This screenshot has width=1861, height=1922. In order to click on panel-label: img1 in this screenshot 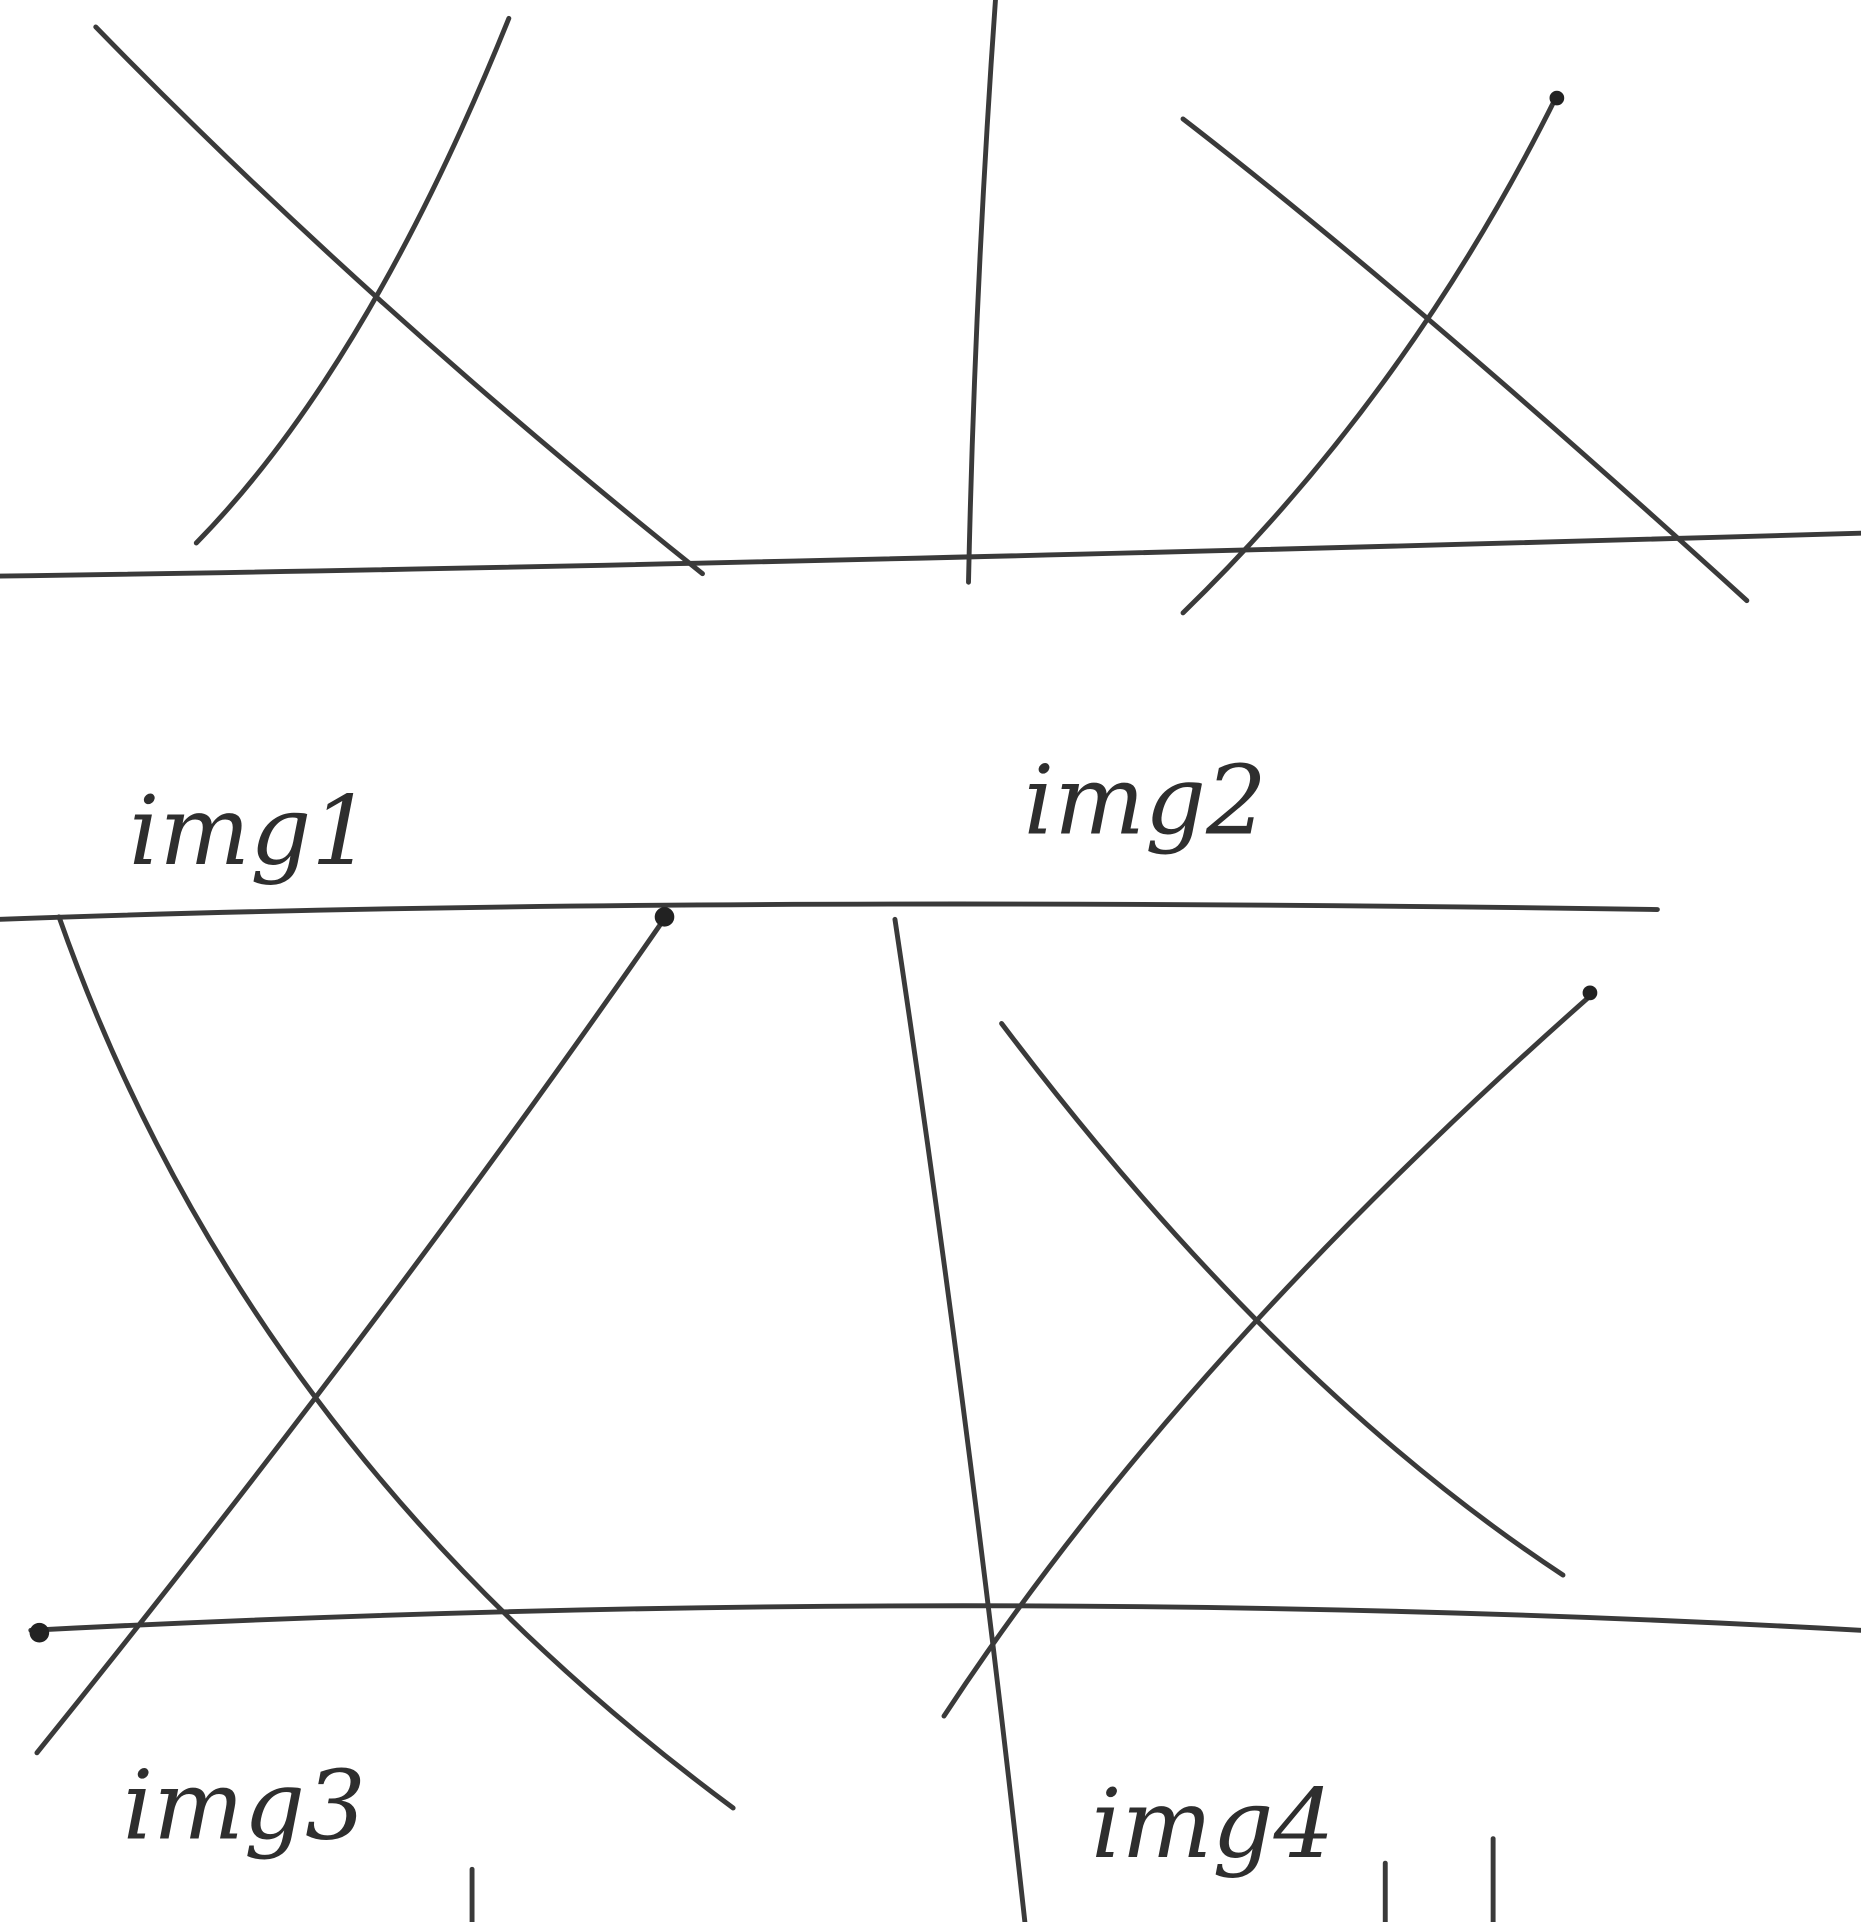, I will do `click(250, 831)`.